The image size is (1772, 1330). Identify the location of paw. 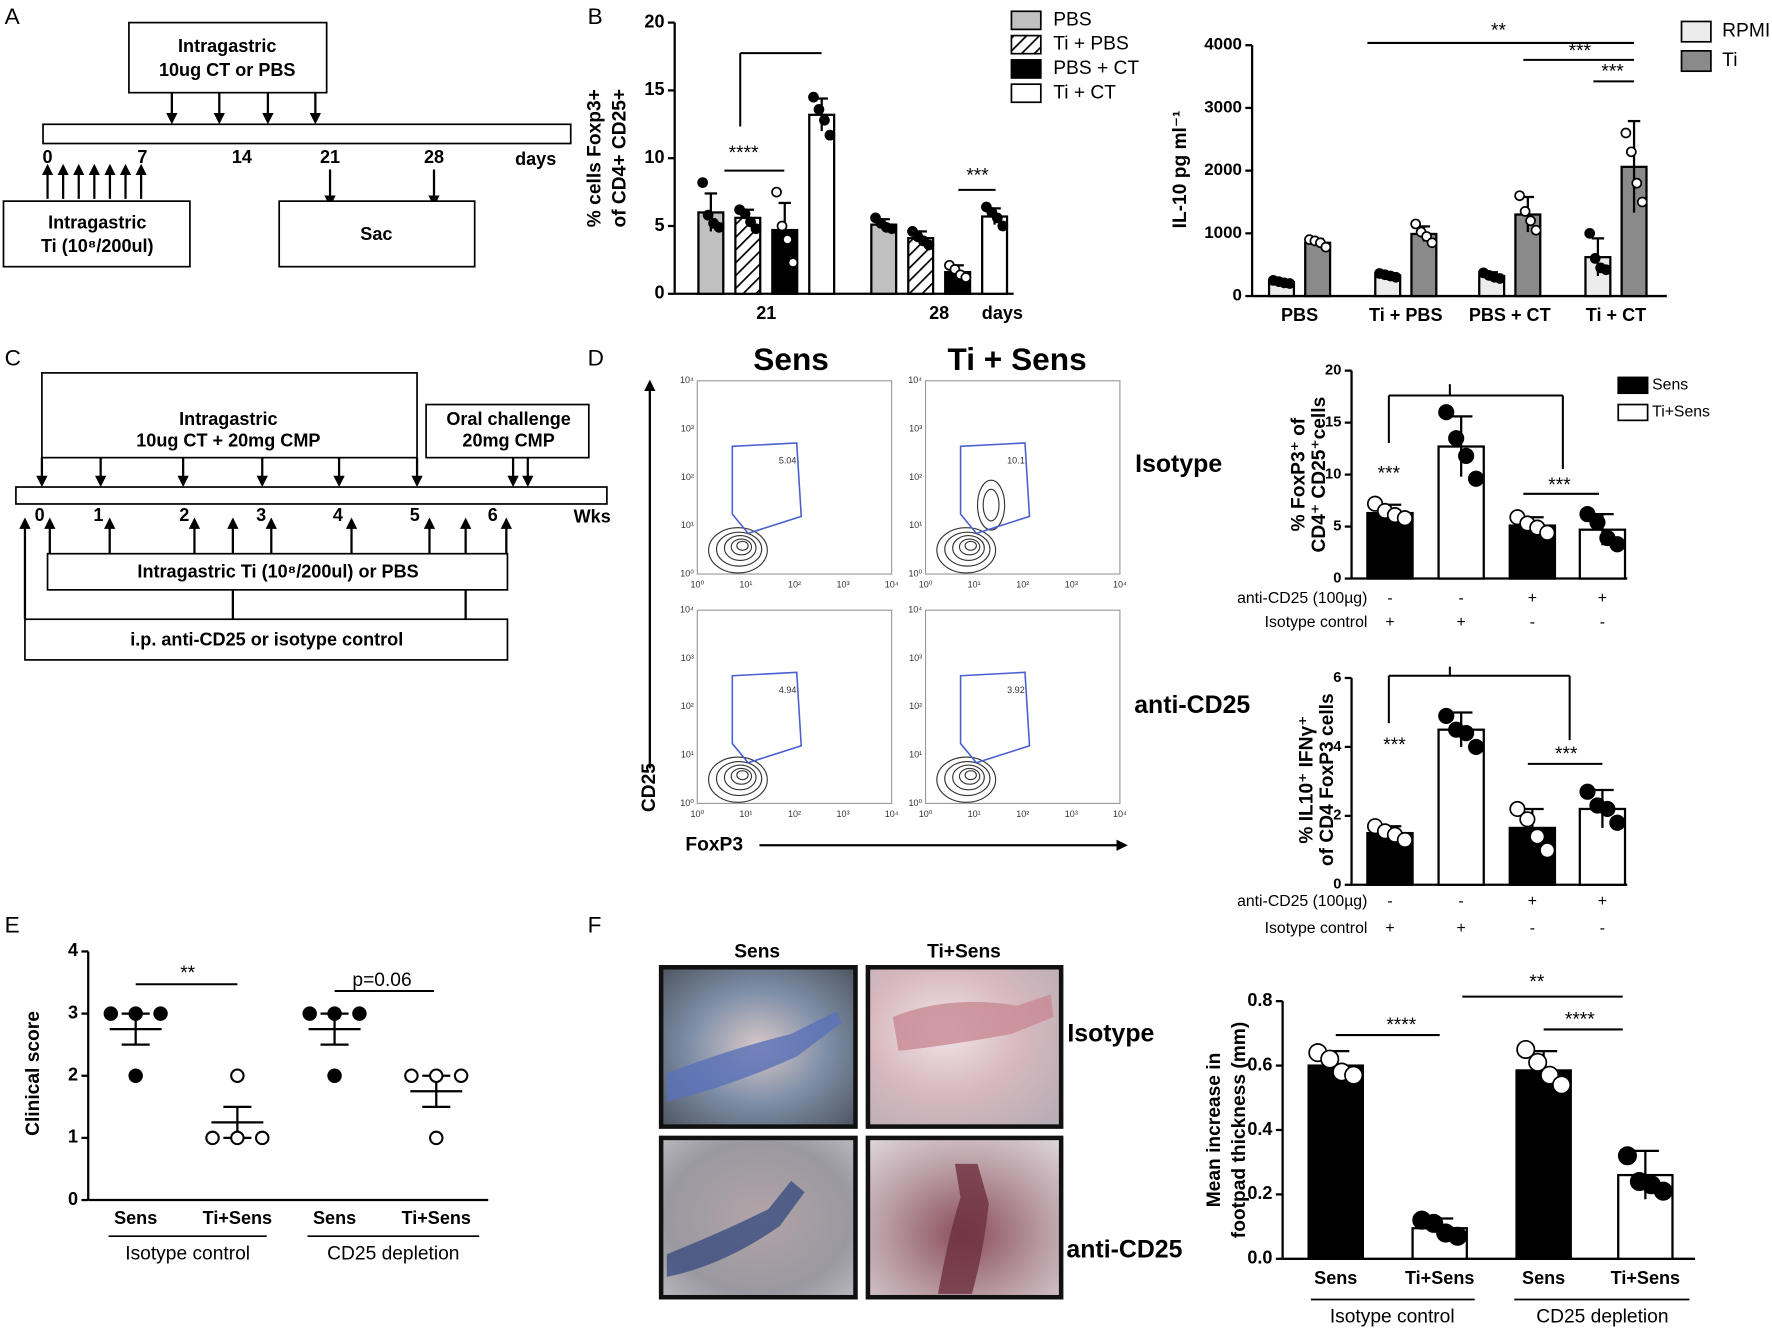
(754, 1056).